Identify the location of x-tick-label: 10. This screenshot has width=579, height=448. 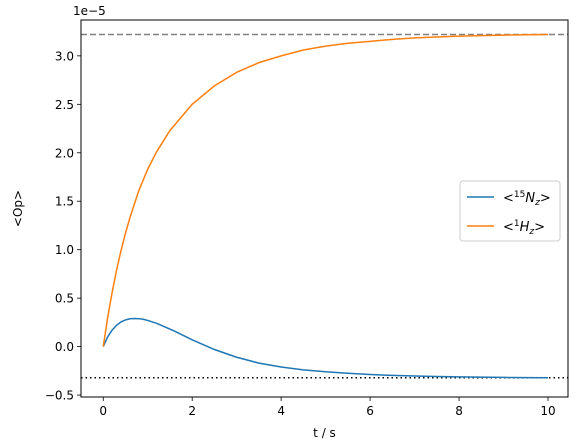
(547, 411).